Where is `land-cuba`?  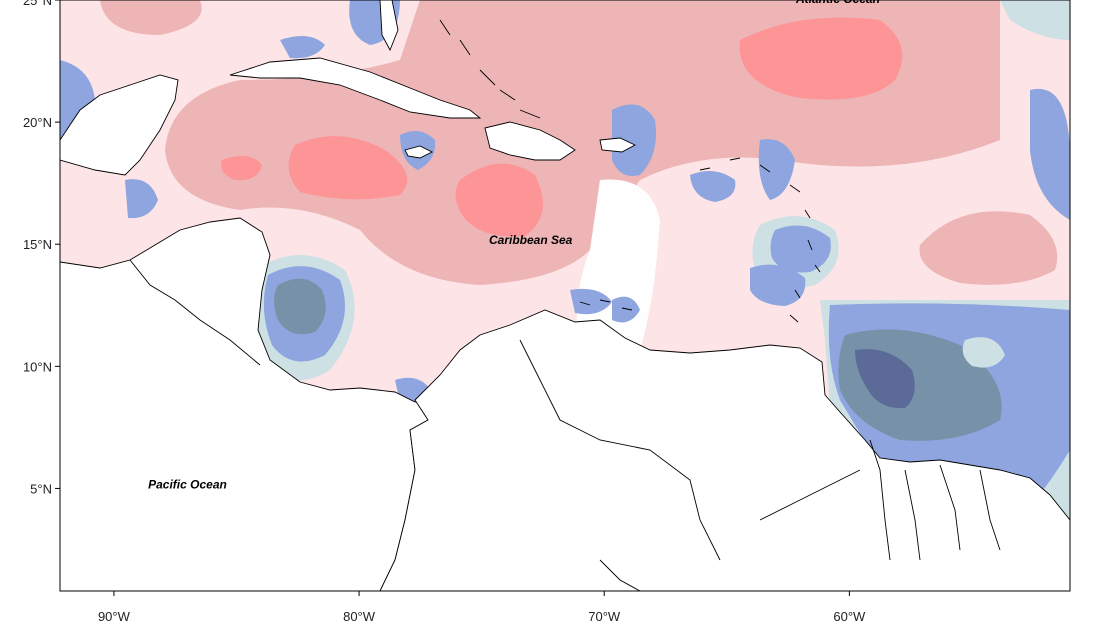 land-cuba is located at coordinates (355, 88).